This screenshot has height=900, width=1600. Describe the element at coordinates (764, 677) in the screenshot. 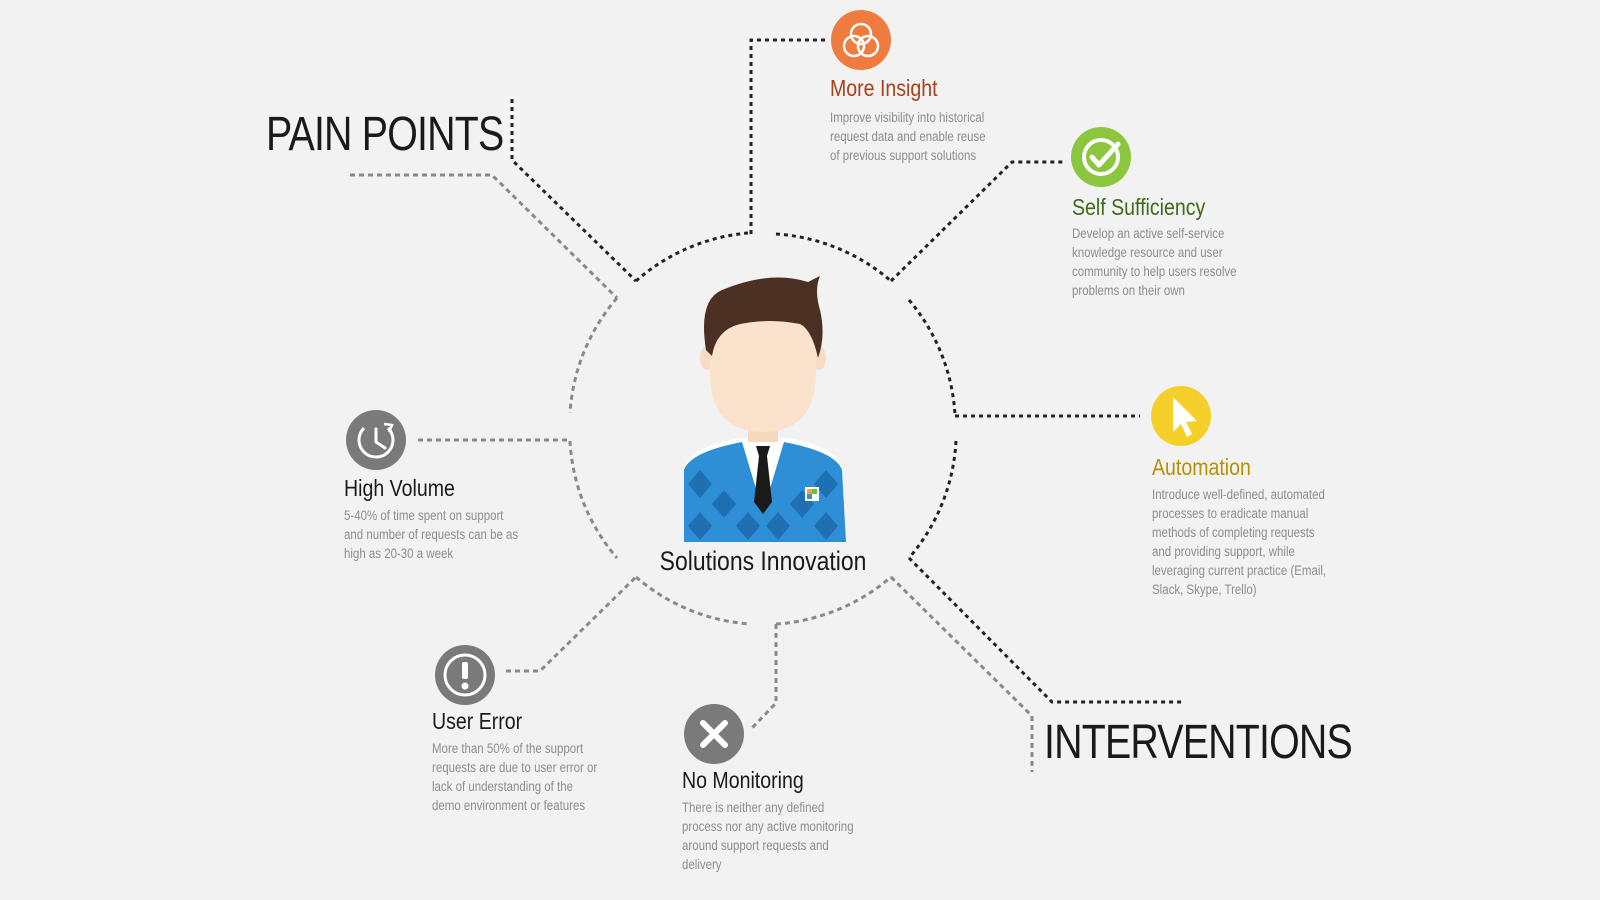

I see `connector-no-monitoring` at that location.